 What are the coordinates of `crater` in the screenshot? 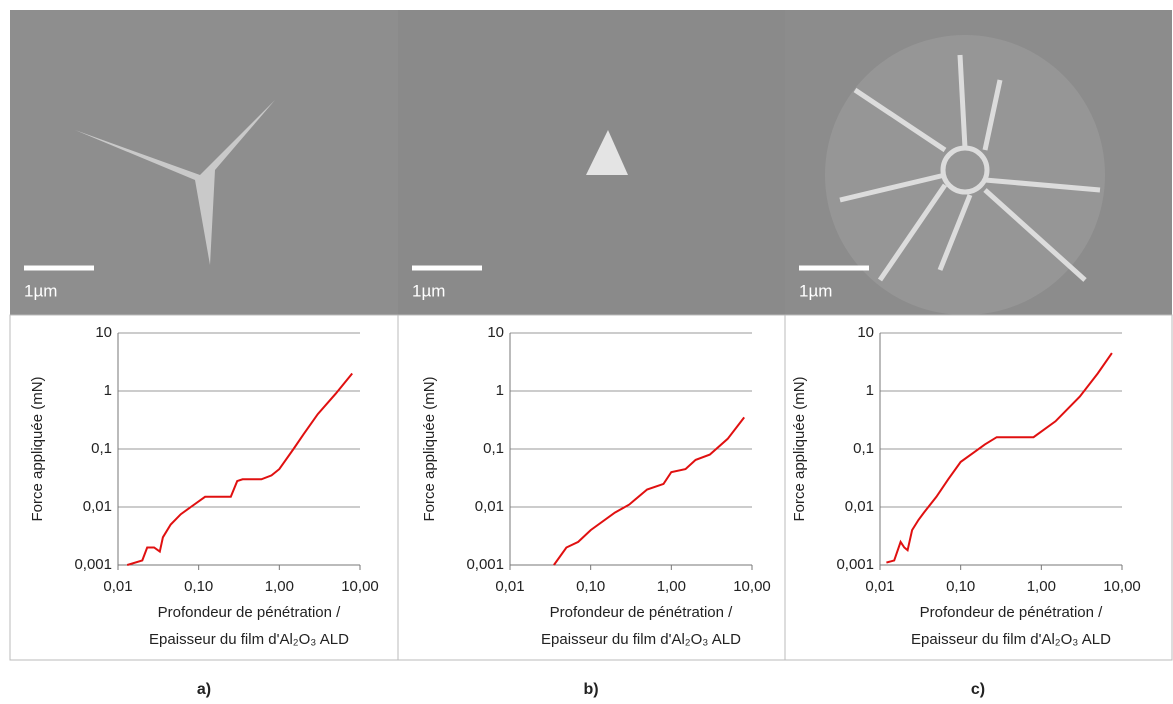 It's located at (965, 175).